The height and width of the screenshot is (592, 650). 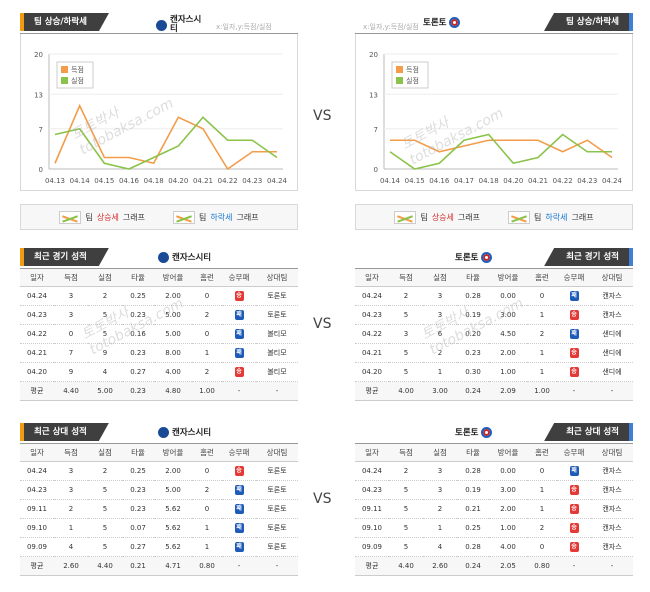 I want to click on right-chart-team-name: 토론토, so click(x=435, y=23).